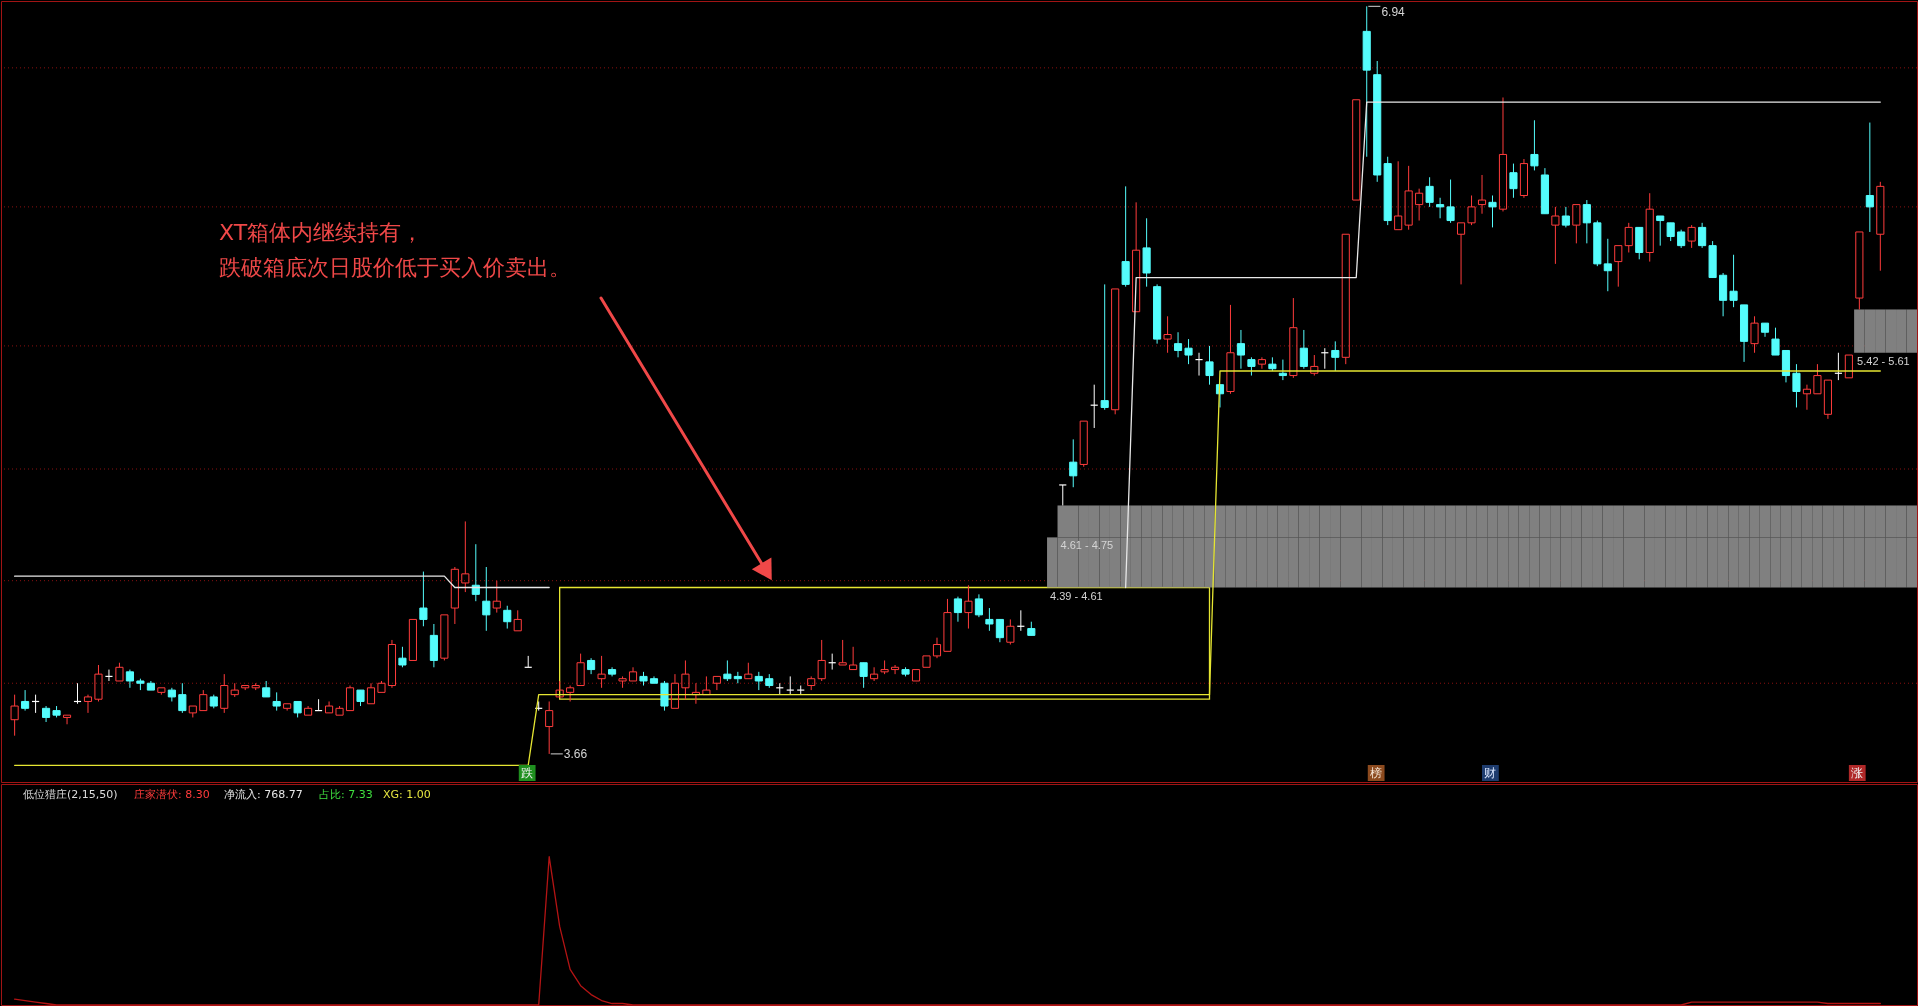 This screenshot has width=1920, height=1006. What do you see at coordinates (1376, 773) in the screenshot?
I see `text: 榜` at bounding box center [1376, 773].